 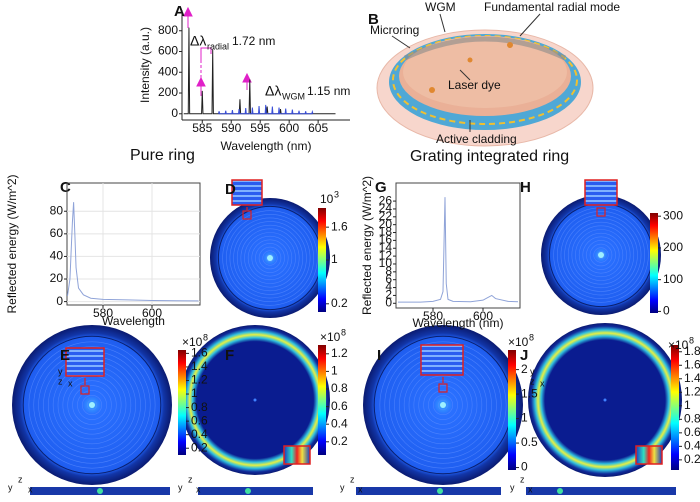 I want to click on colorbar-tick-label: 1.2, so click(x=692, y=391).